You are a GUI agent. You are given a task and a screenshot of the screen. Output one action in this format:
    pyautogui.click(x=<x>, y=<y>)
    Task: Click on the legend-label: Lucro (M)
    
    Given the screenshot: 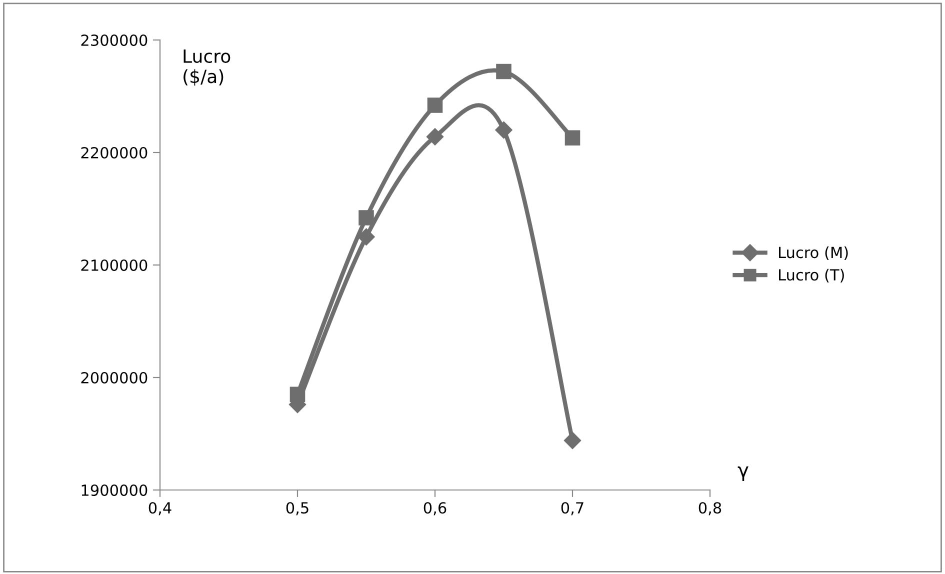 What is the action you would take?
    pyautogui.click(x=813, y=253)
    